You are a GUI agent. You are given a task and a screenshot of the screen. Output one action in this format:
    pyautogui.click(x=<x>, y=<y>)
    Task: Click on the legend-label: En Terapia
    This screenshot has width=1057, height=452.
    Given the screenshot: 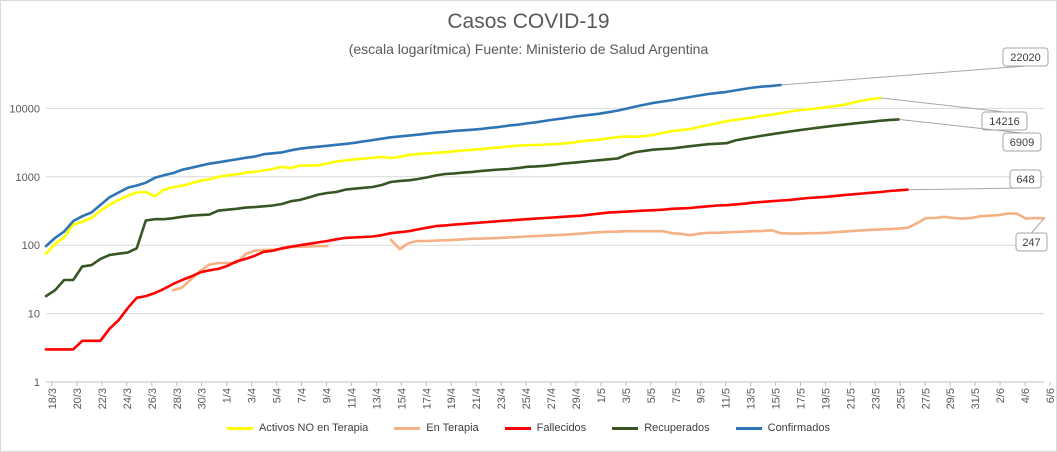 What is the action you would take?
    pyautogui.click(x=452, y=428)
    